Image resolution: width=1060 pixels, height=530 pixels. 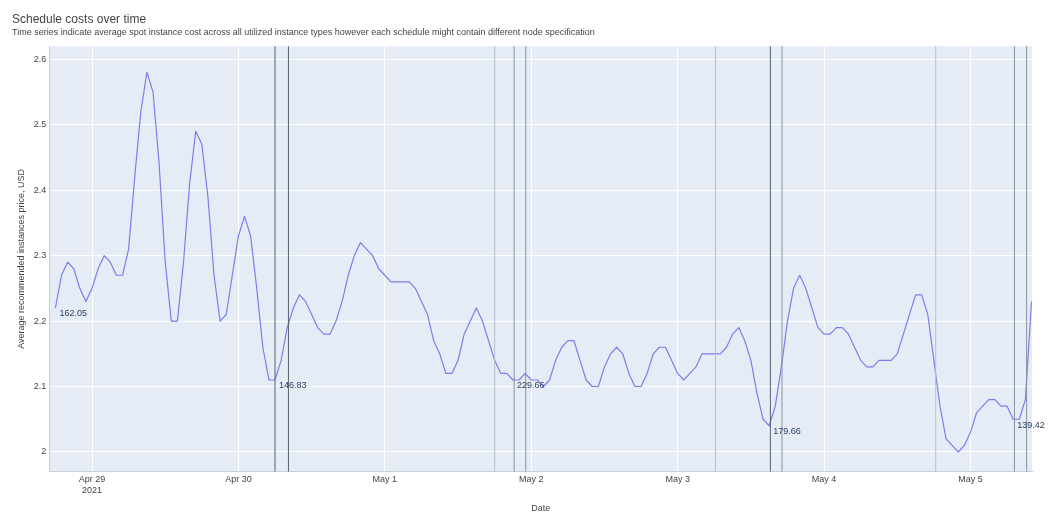 What do you see at coordinates (787, 431) in the screenshot?
I see `annotation: 179.66` at bounding box center [787, 431].